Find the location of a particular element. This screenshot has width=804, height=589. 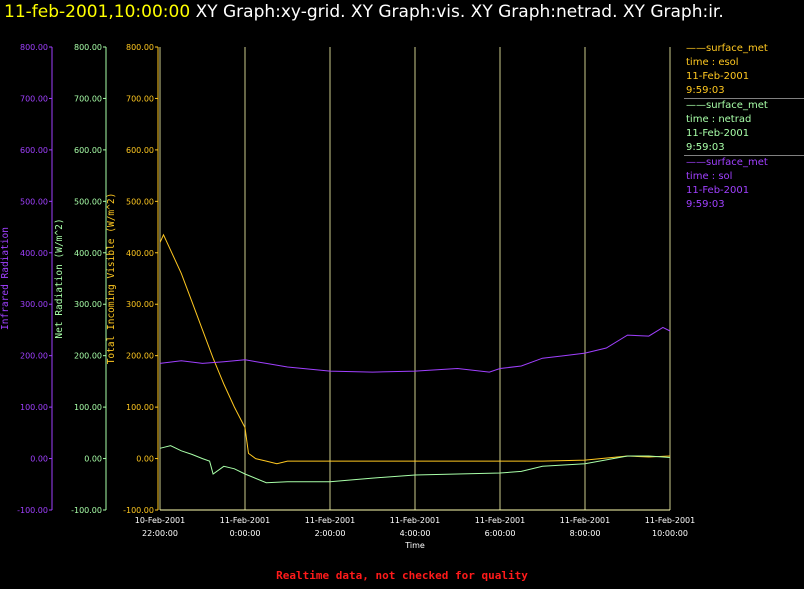

x-tick-label-time: 6:00:00 is located at coordinates (500, 533).